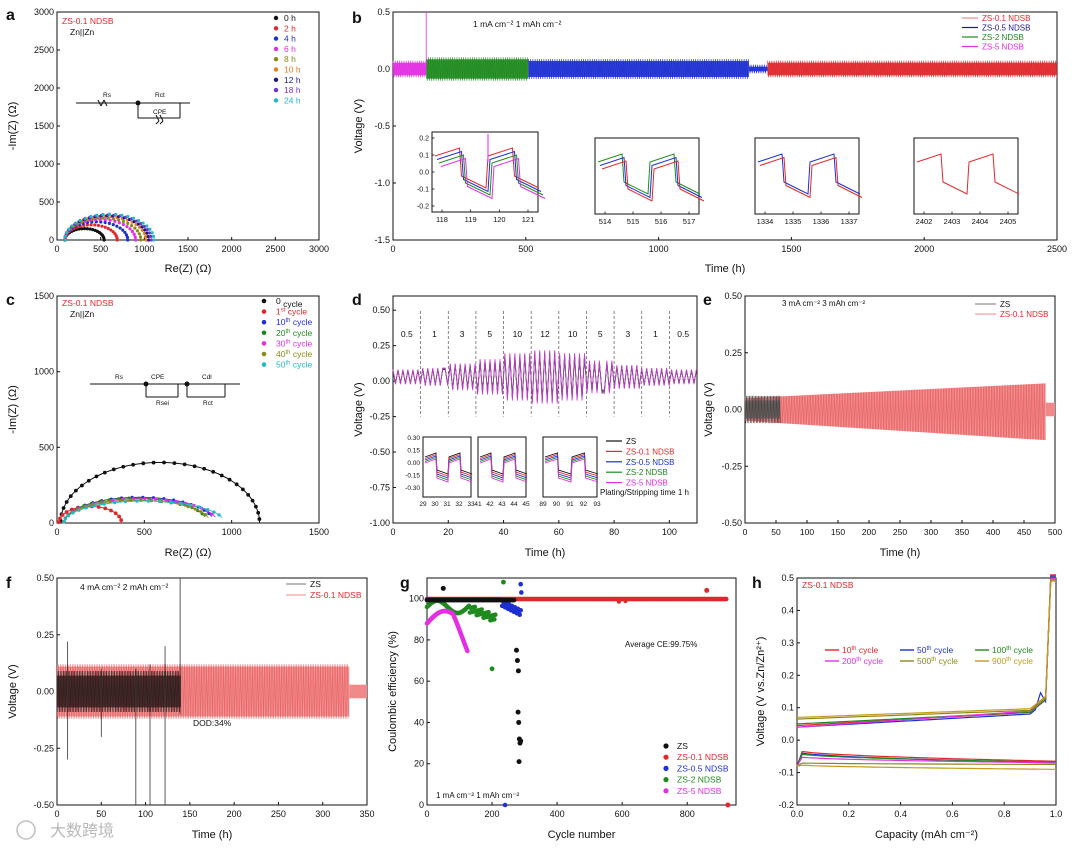 The height and width of the screenshot is (848, 1080). I want to click on equivalent-circuit: Rs Rct CPE, so click(133, 108).